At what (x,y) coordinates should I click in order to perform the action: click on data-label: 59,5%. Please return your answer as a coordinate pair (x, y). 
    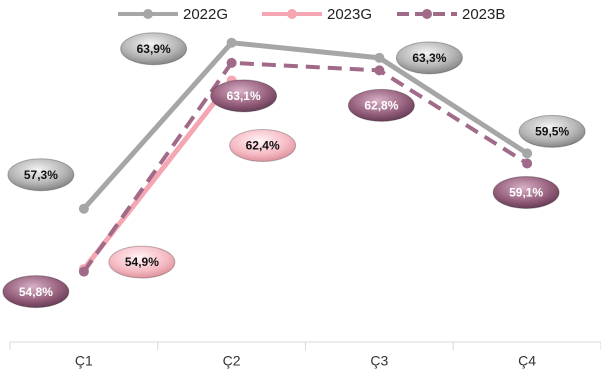
    Looking at the image, I should click on (552, 132).